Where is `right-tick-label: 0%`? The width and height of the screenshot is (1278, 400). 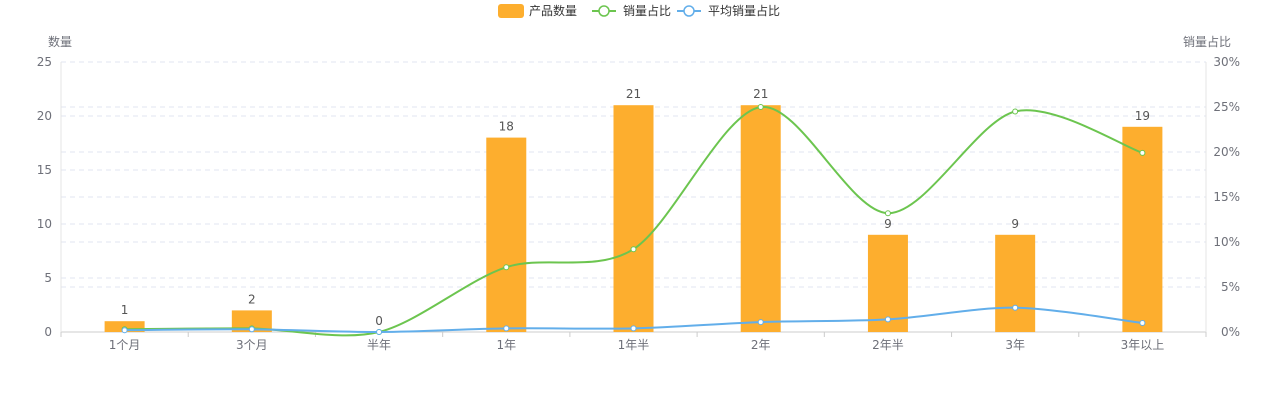 right-tick-label: 0% is located at coordinates (1230, 332).